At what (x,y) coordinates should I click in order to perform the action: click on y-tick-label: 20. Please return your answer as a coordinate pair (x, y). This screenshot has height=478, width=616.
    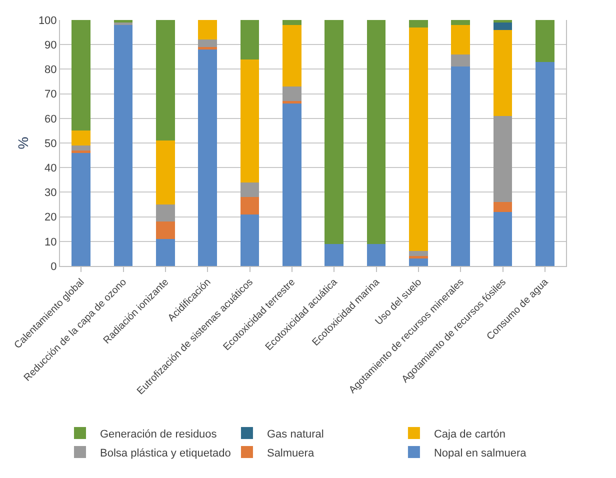
    Looking at the image, I should click on (50, 218).